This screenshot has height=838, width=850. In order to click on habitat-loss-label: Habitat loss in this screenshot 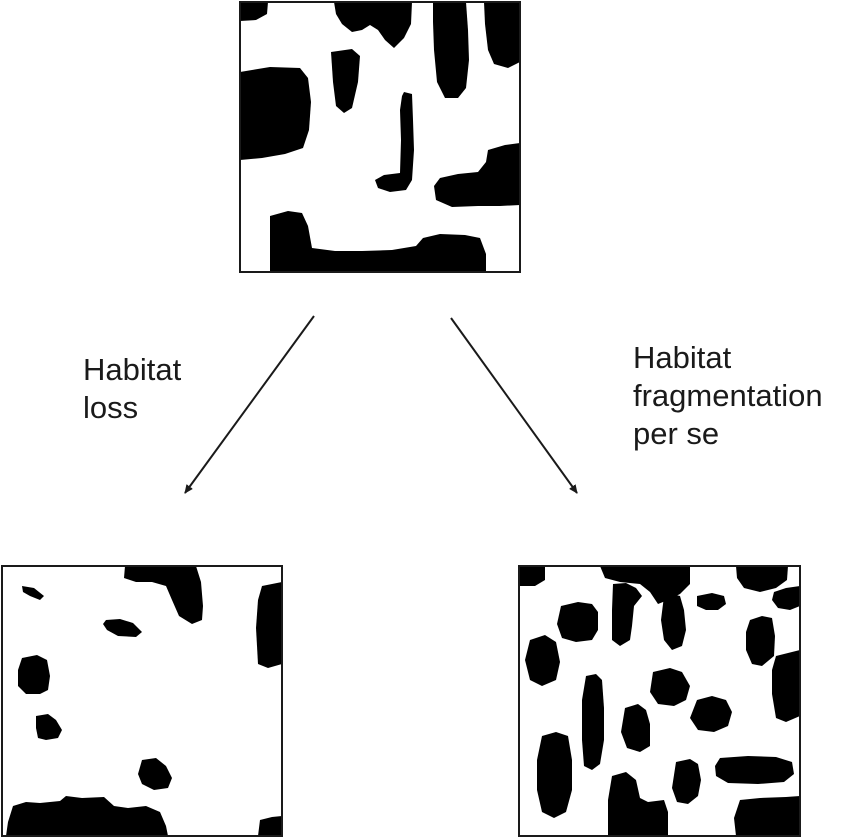, I will do `click(132, 389)`.